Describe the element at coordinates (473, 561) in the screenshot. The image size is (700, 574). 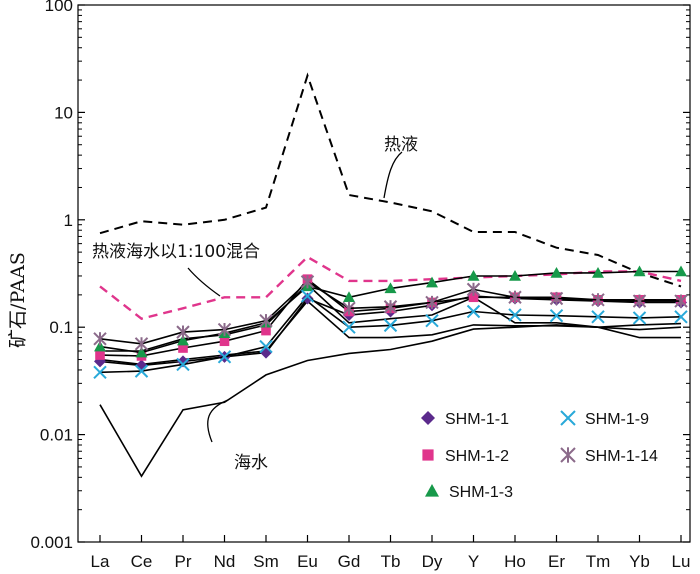
I see `x-tick-label: Y` at that location.